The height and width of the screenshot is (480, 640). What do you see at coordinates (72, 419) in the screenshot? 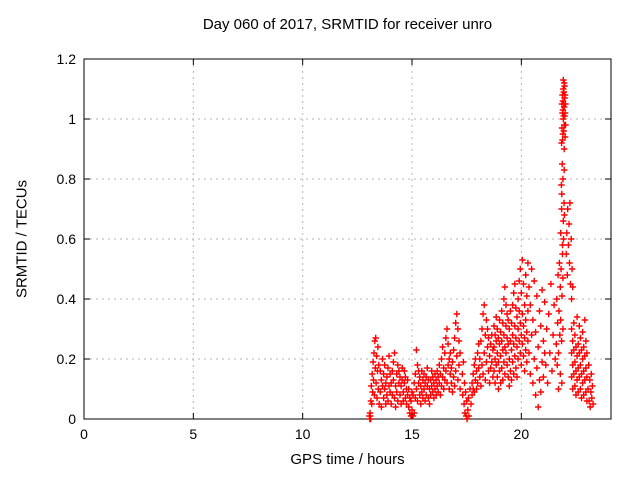
I see `y-tick-label: 0` at bounding box center [72, 419].